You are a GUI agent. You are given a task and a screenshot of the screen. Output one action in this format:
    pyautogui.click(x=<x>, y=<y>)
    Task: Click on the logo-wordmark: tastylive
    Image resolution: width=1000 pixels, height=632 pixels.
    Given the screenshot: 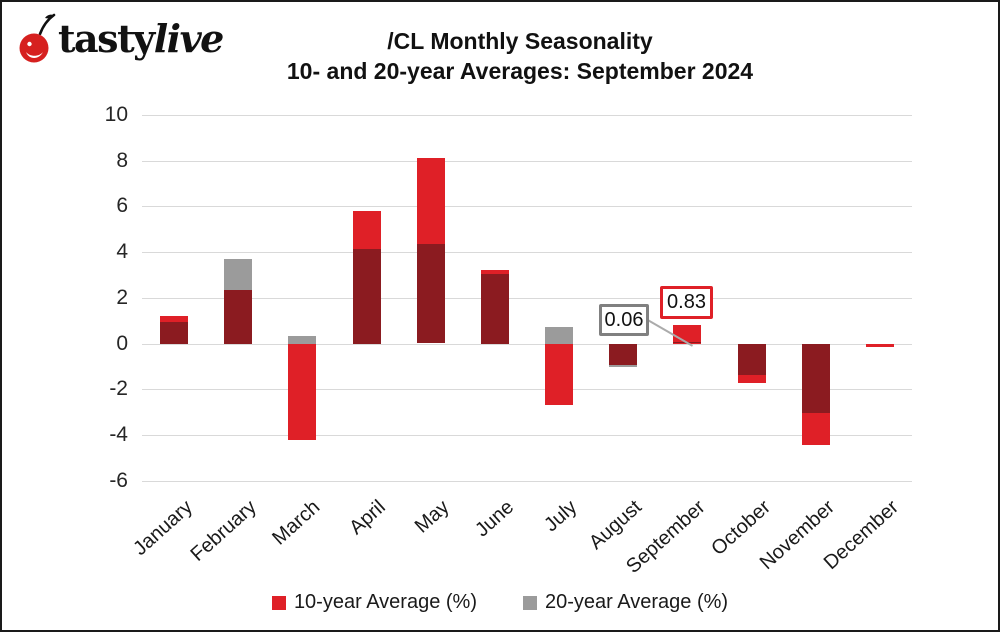 What is the action you would take?
    pyautogui.click(x=141, y=39)
    